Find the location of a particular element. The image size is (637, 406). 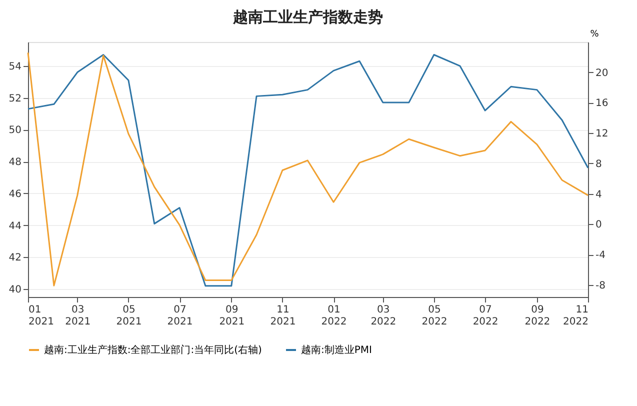

y-tick-label: 54 is located at coordinates (15, 66).